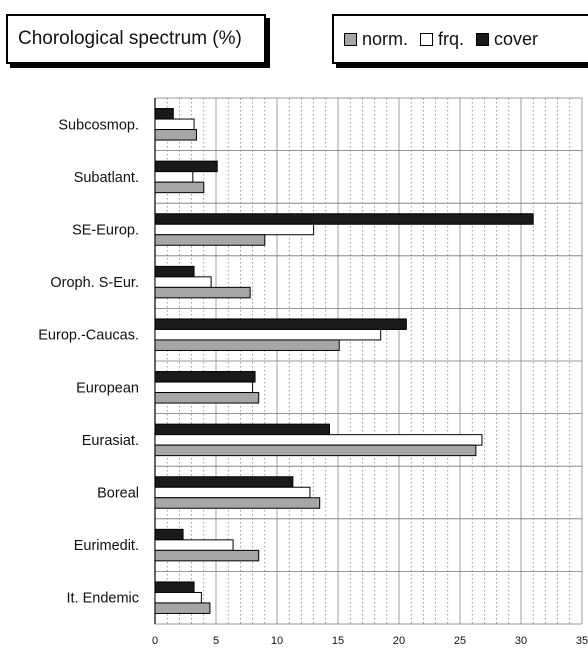  I want to click on category-label: It. Endemic, so click(102, 599).